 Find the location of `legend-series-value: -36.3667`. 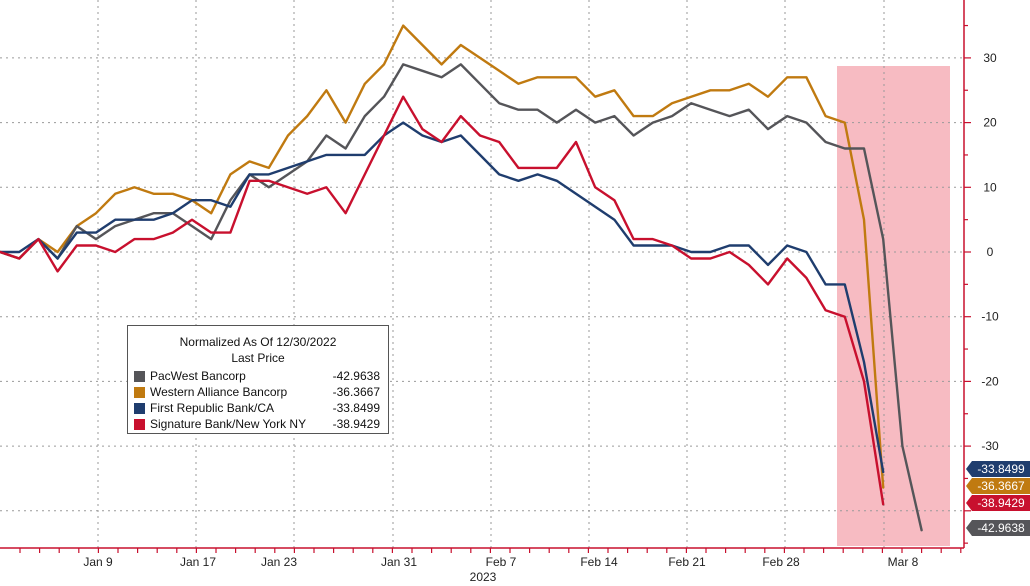

legend-series-value: -36.3667 is located at coordinates (356, 392).